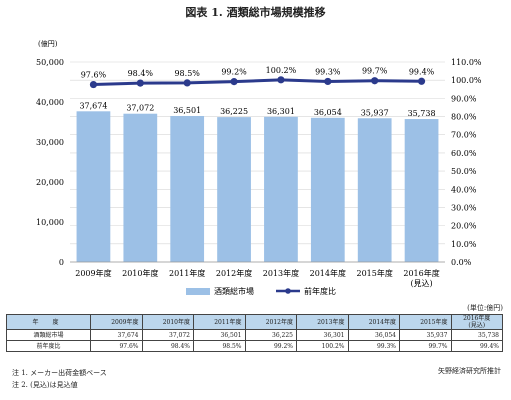 Image resolution: width=511 pixels, height=400 pixels. What do you see at coordinates (50, 142) in the screenshot?
I see `y-left-tick-label: 30,000` at bounding box center [50, 142].